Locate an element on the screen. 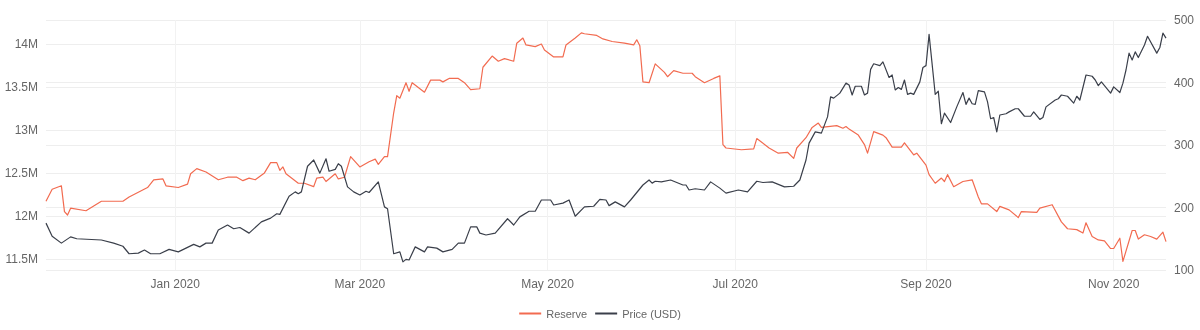 The height and width of the screenshot is (330, 1200). y-tick-label: 12M is located at coordinates (26, 215).